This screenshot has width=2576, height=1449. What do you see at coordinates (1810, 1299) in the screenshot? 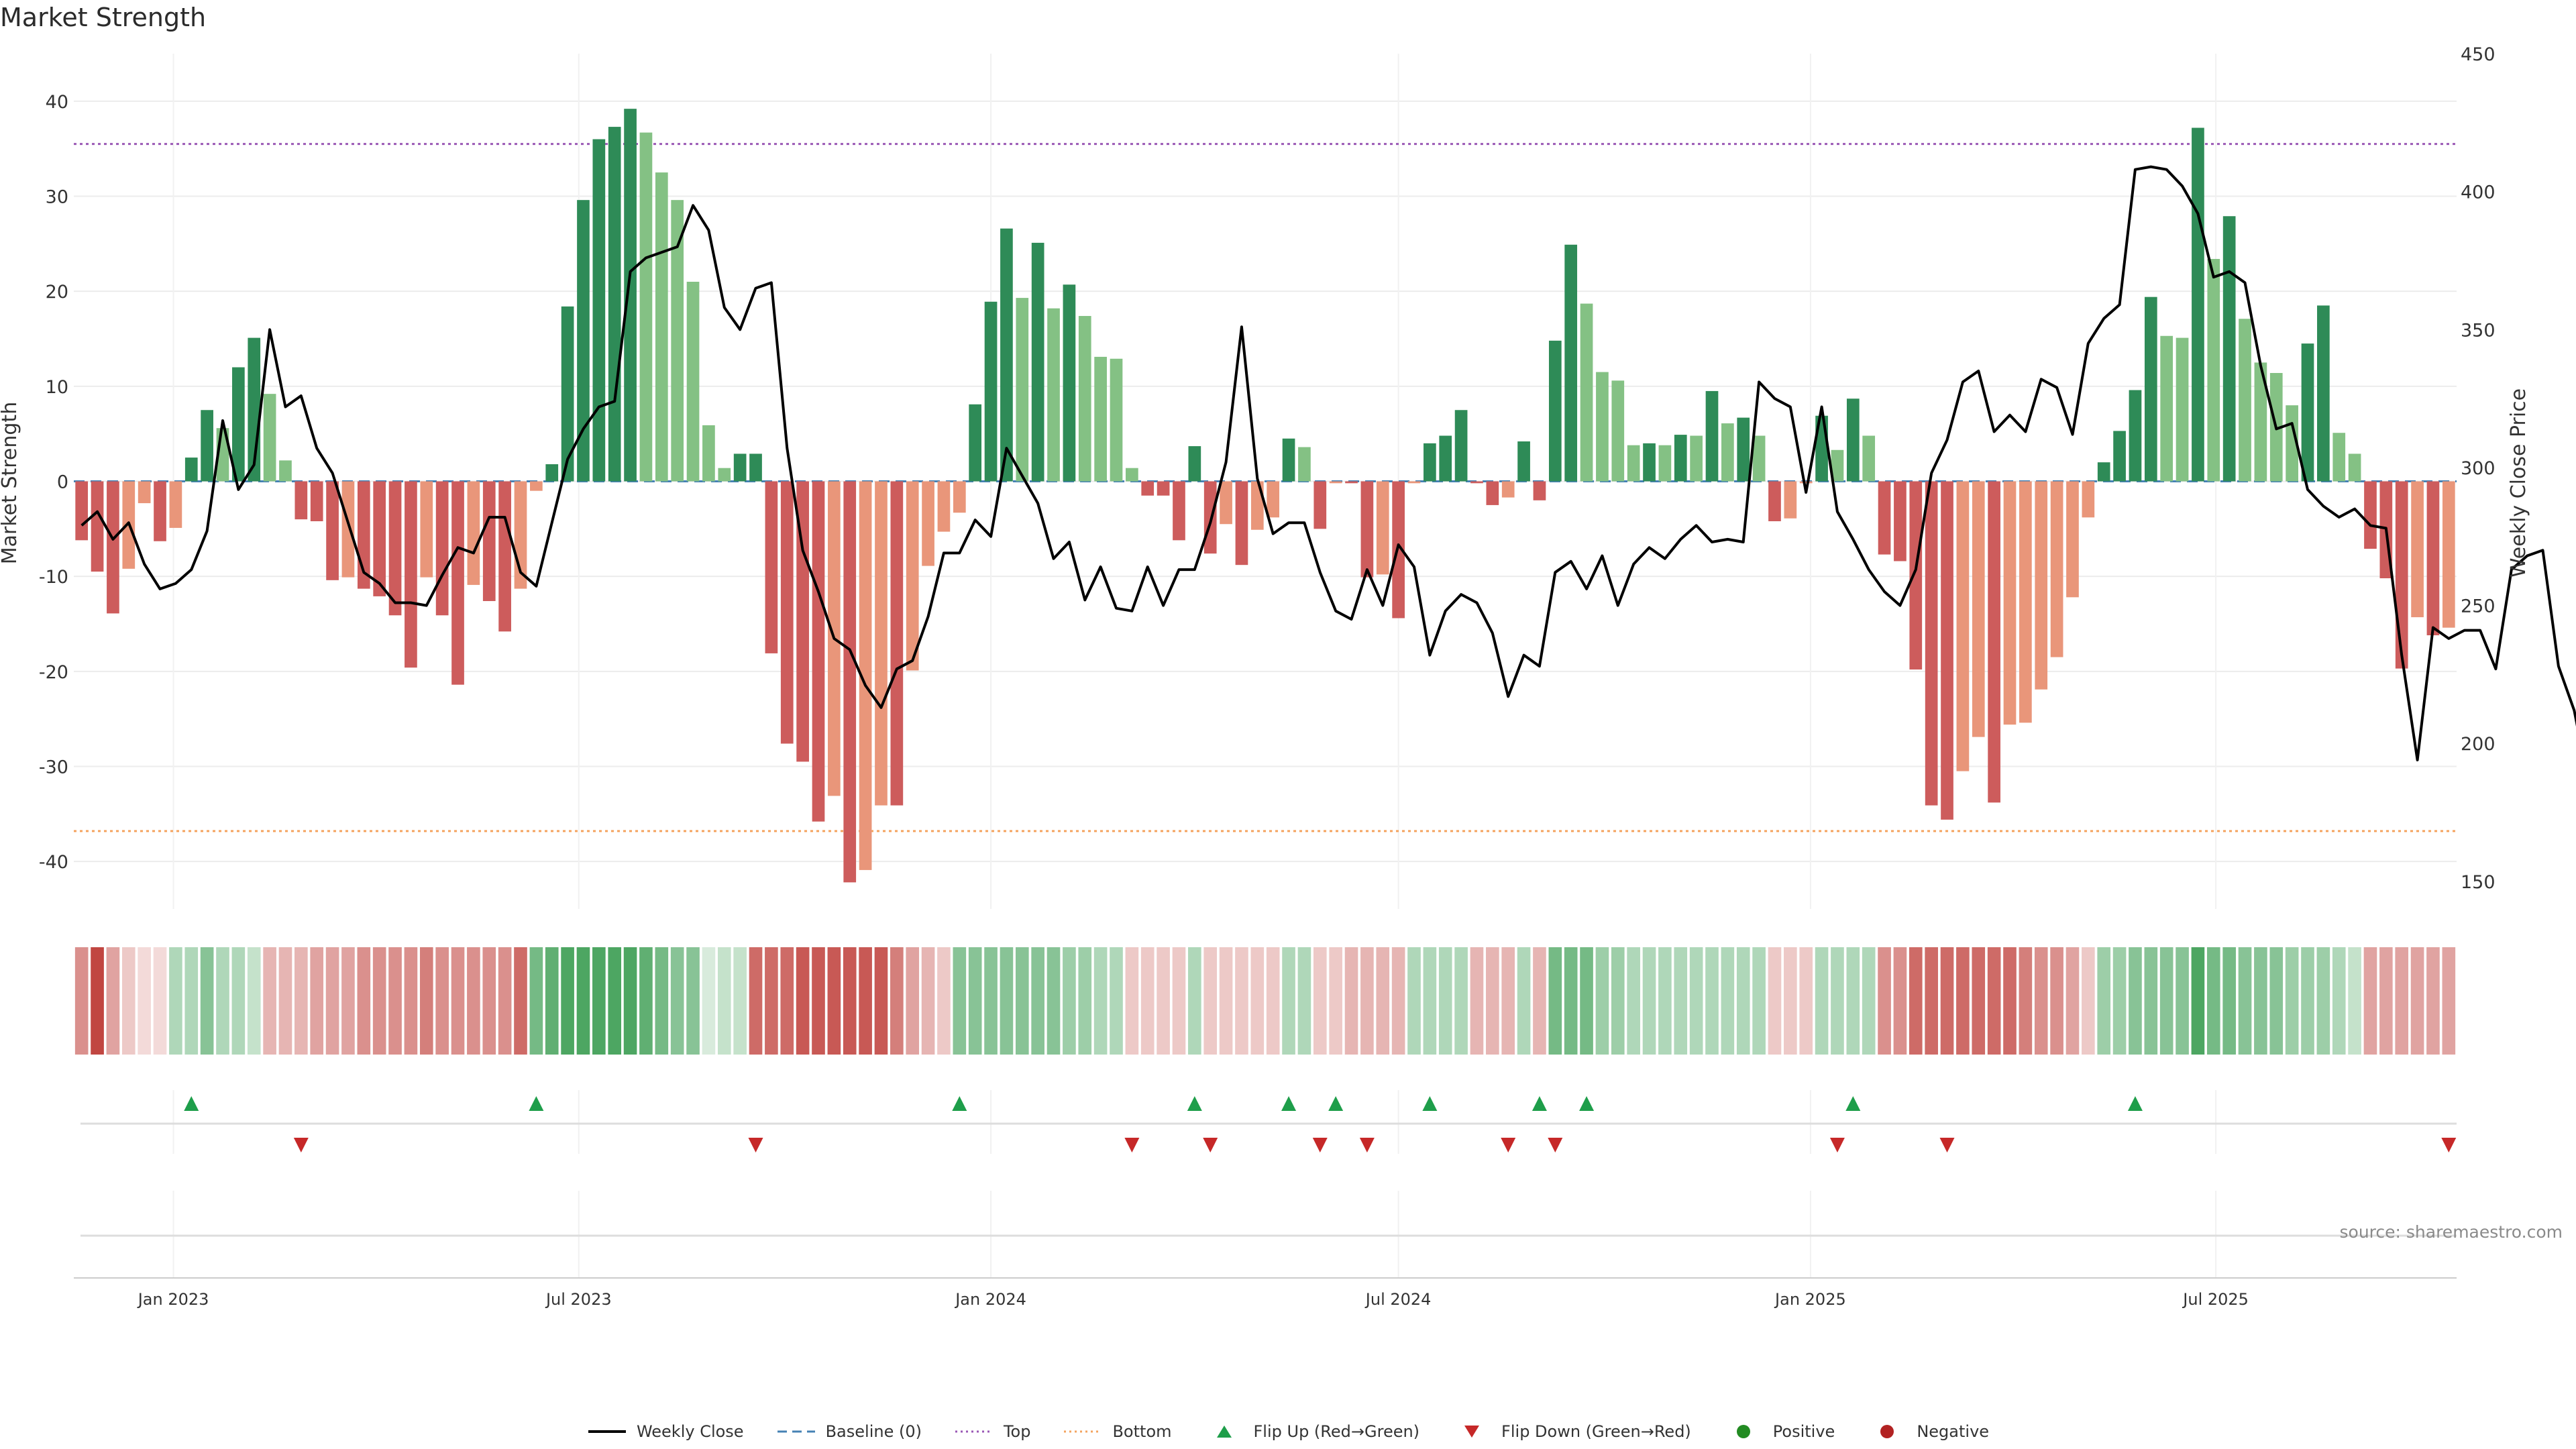
I see `x-tick-label: Jan 2025` at bounding box center [1810, 1299].